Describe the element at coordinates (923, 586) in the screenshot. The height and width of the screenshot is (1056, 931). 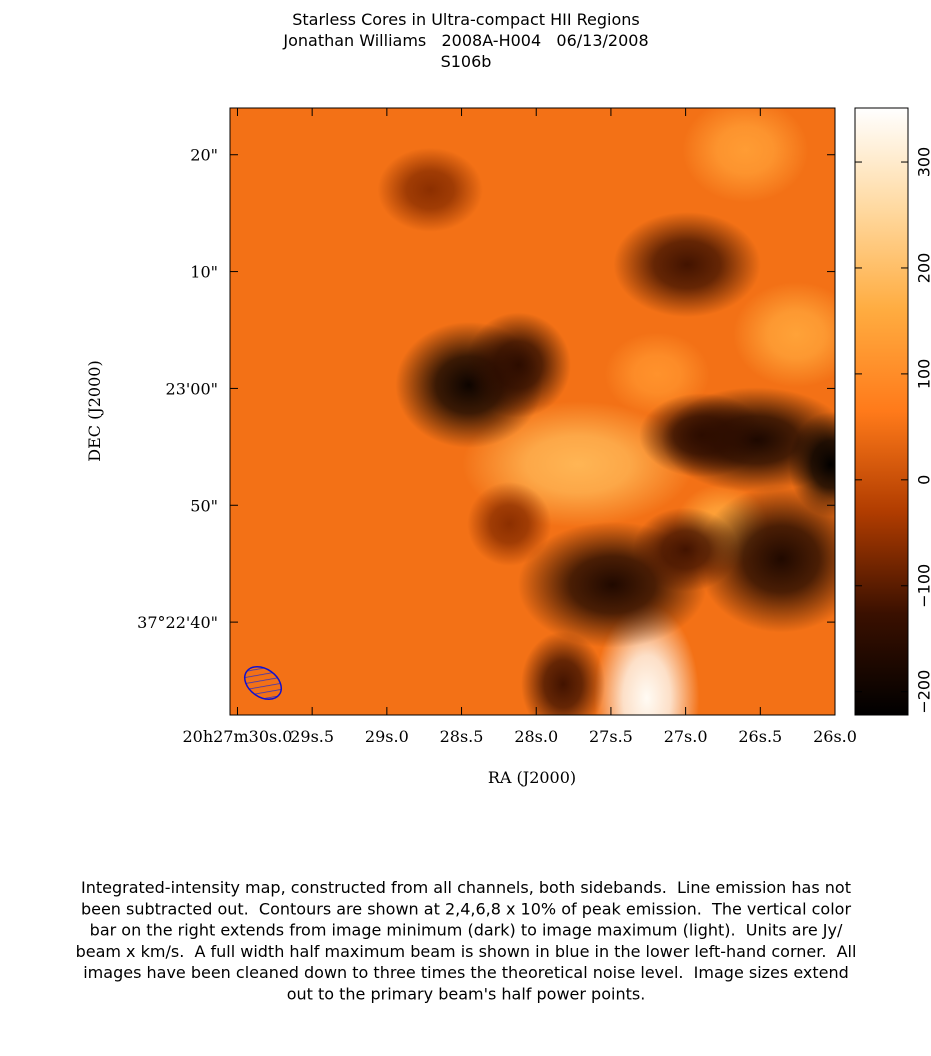
I see `colorbar-tick-label: −100` at that location.